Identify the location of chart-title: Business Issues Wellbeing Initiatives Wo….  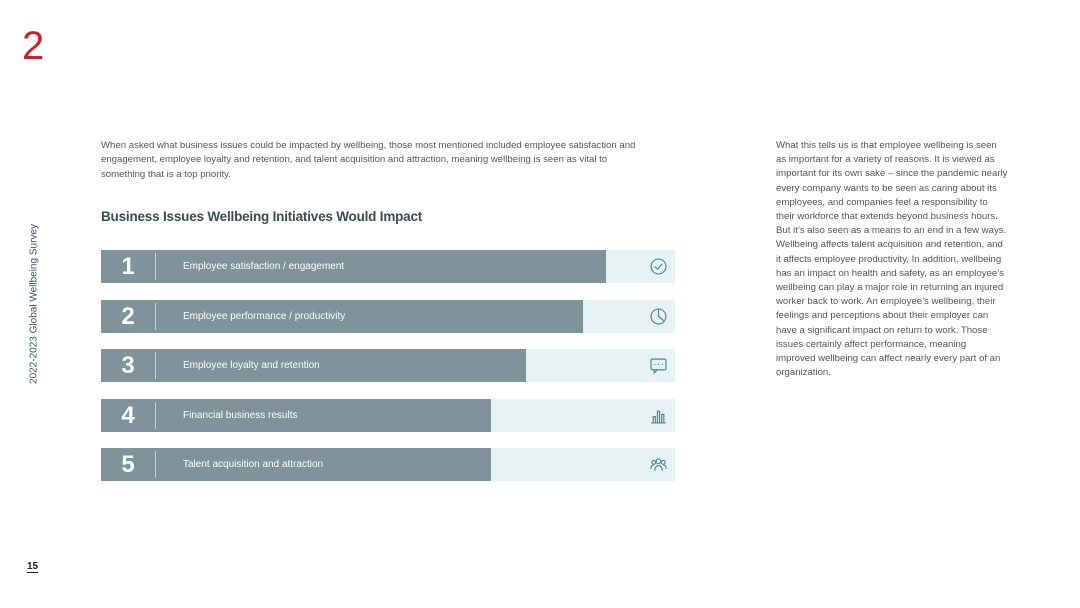
(262, 216).